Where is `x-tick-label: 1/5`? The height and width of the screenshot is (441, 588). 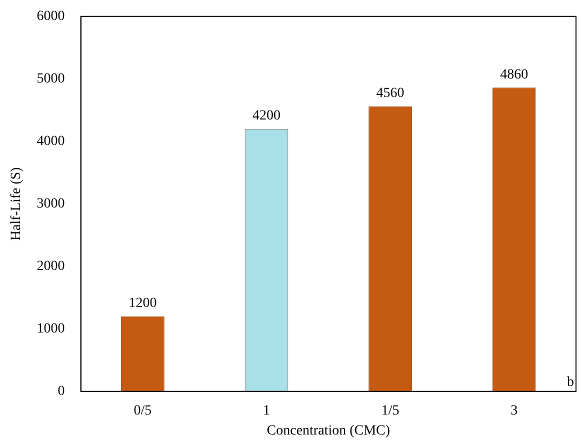
x-tick-label: 1/5 is located at coordinates (390, 410).